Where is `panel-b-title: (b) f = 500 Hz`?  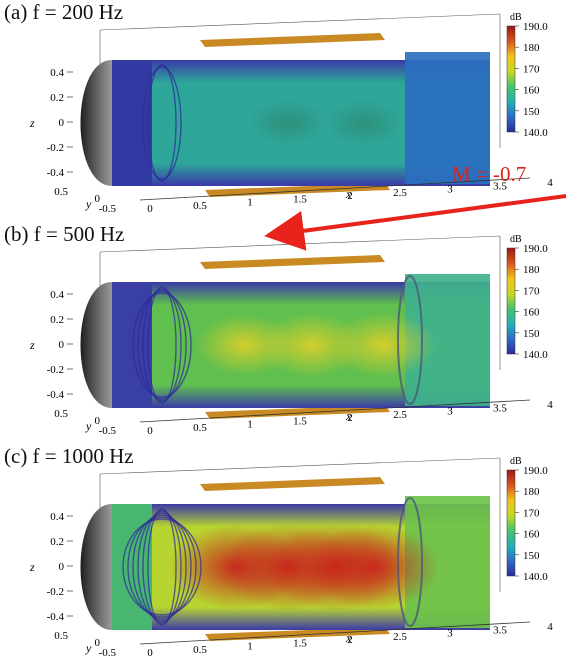 panel-b-title: (b) f = 500 Hz is located at coordinates (64, 234).